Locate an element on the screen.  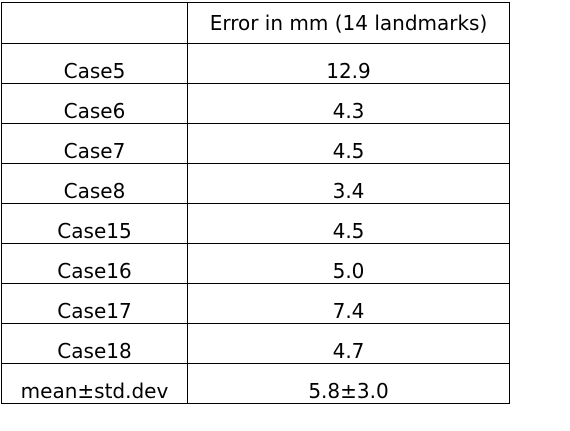
table-row: Case6 4.3 is located at coordinates (255, 103).